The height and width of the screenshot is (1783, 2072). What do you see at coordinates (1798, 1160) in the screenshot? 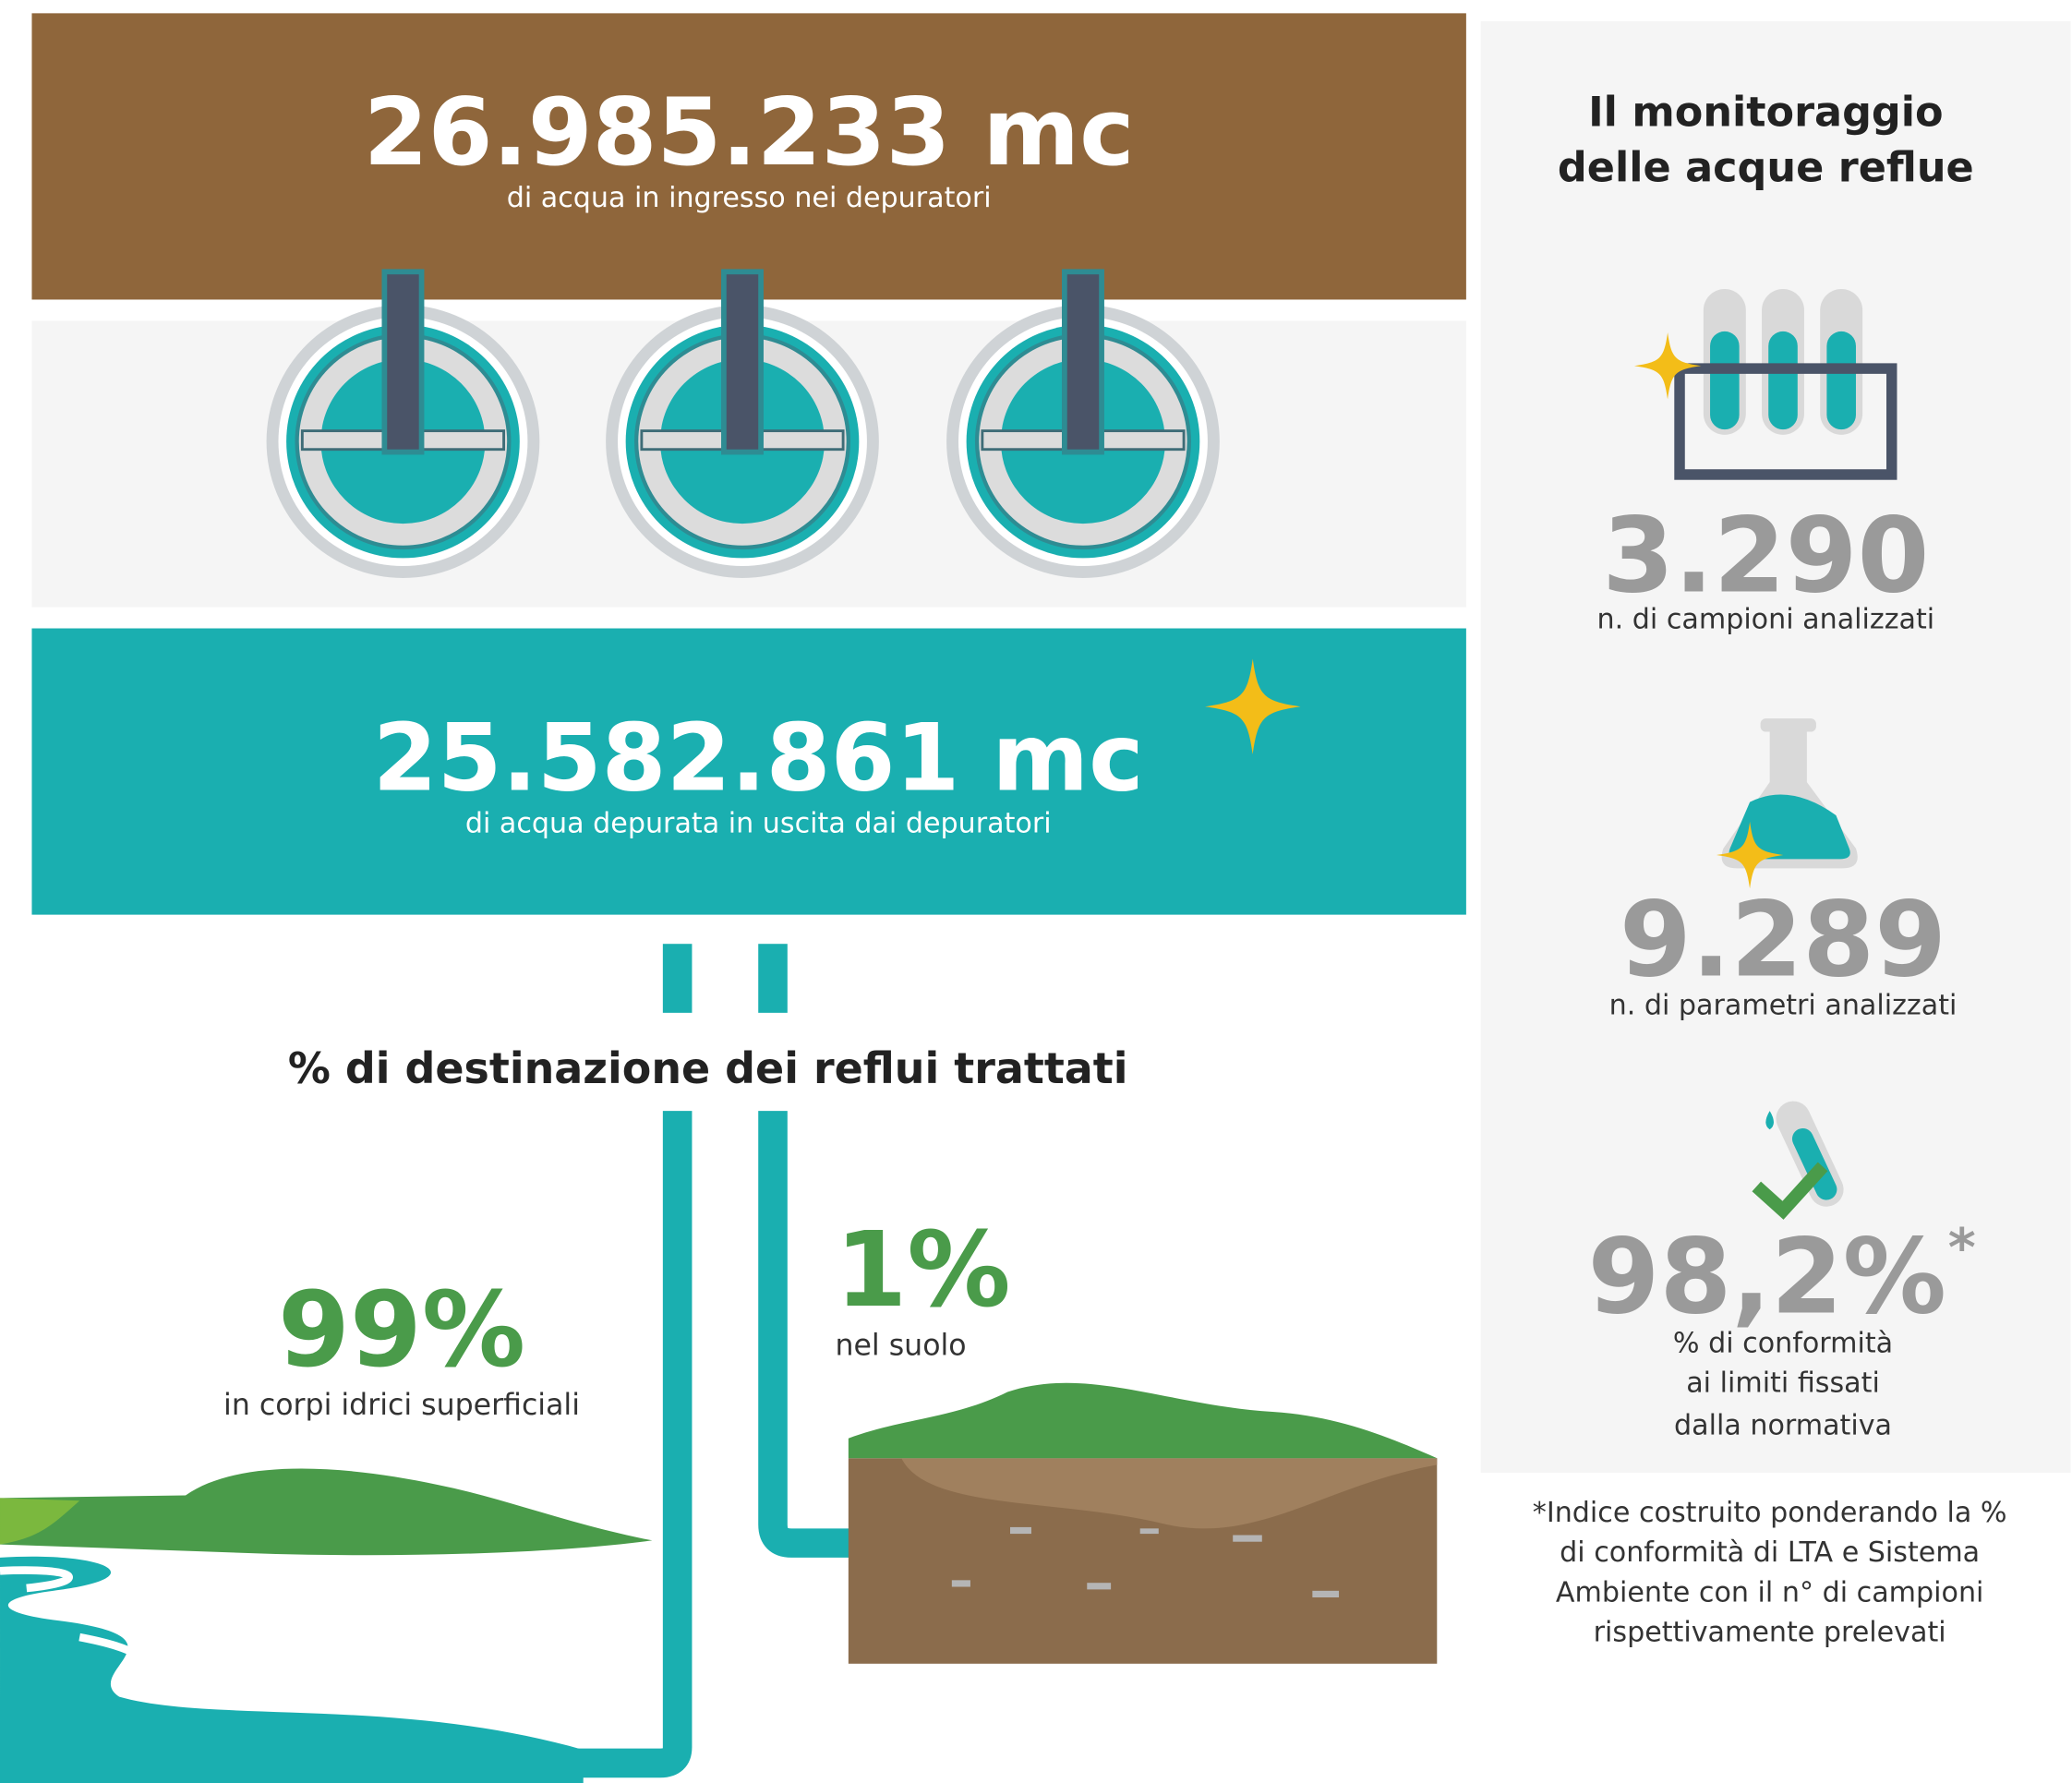
I see `check-tube-icon` at bounding box center [1798, 1160].